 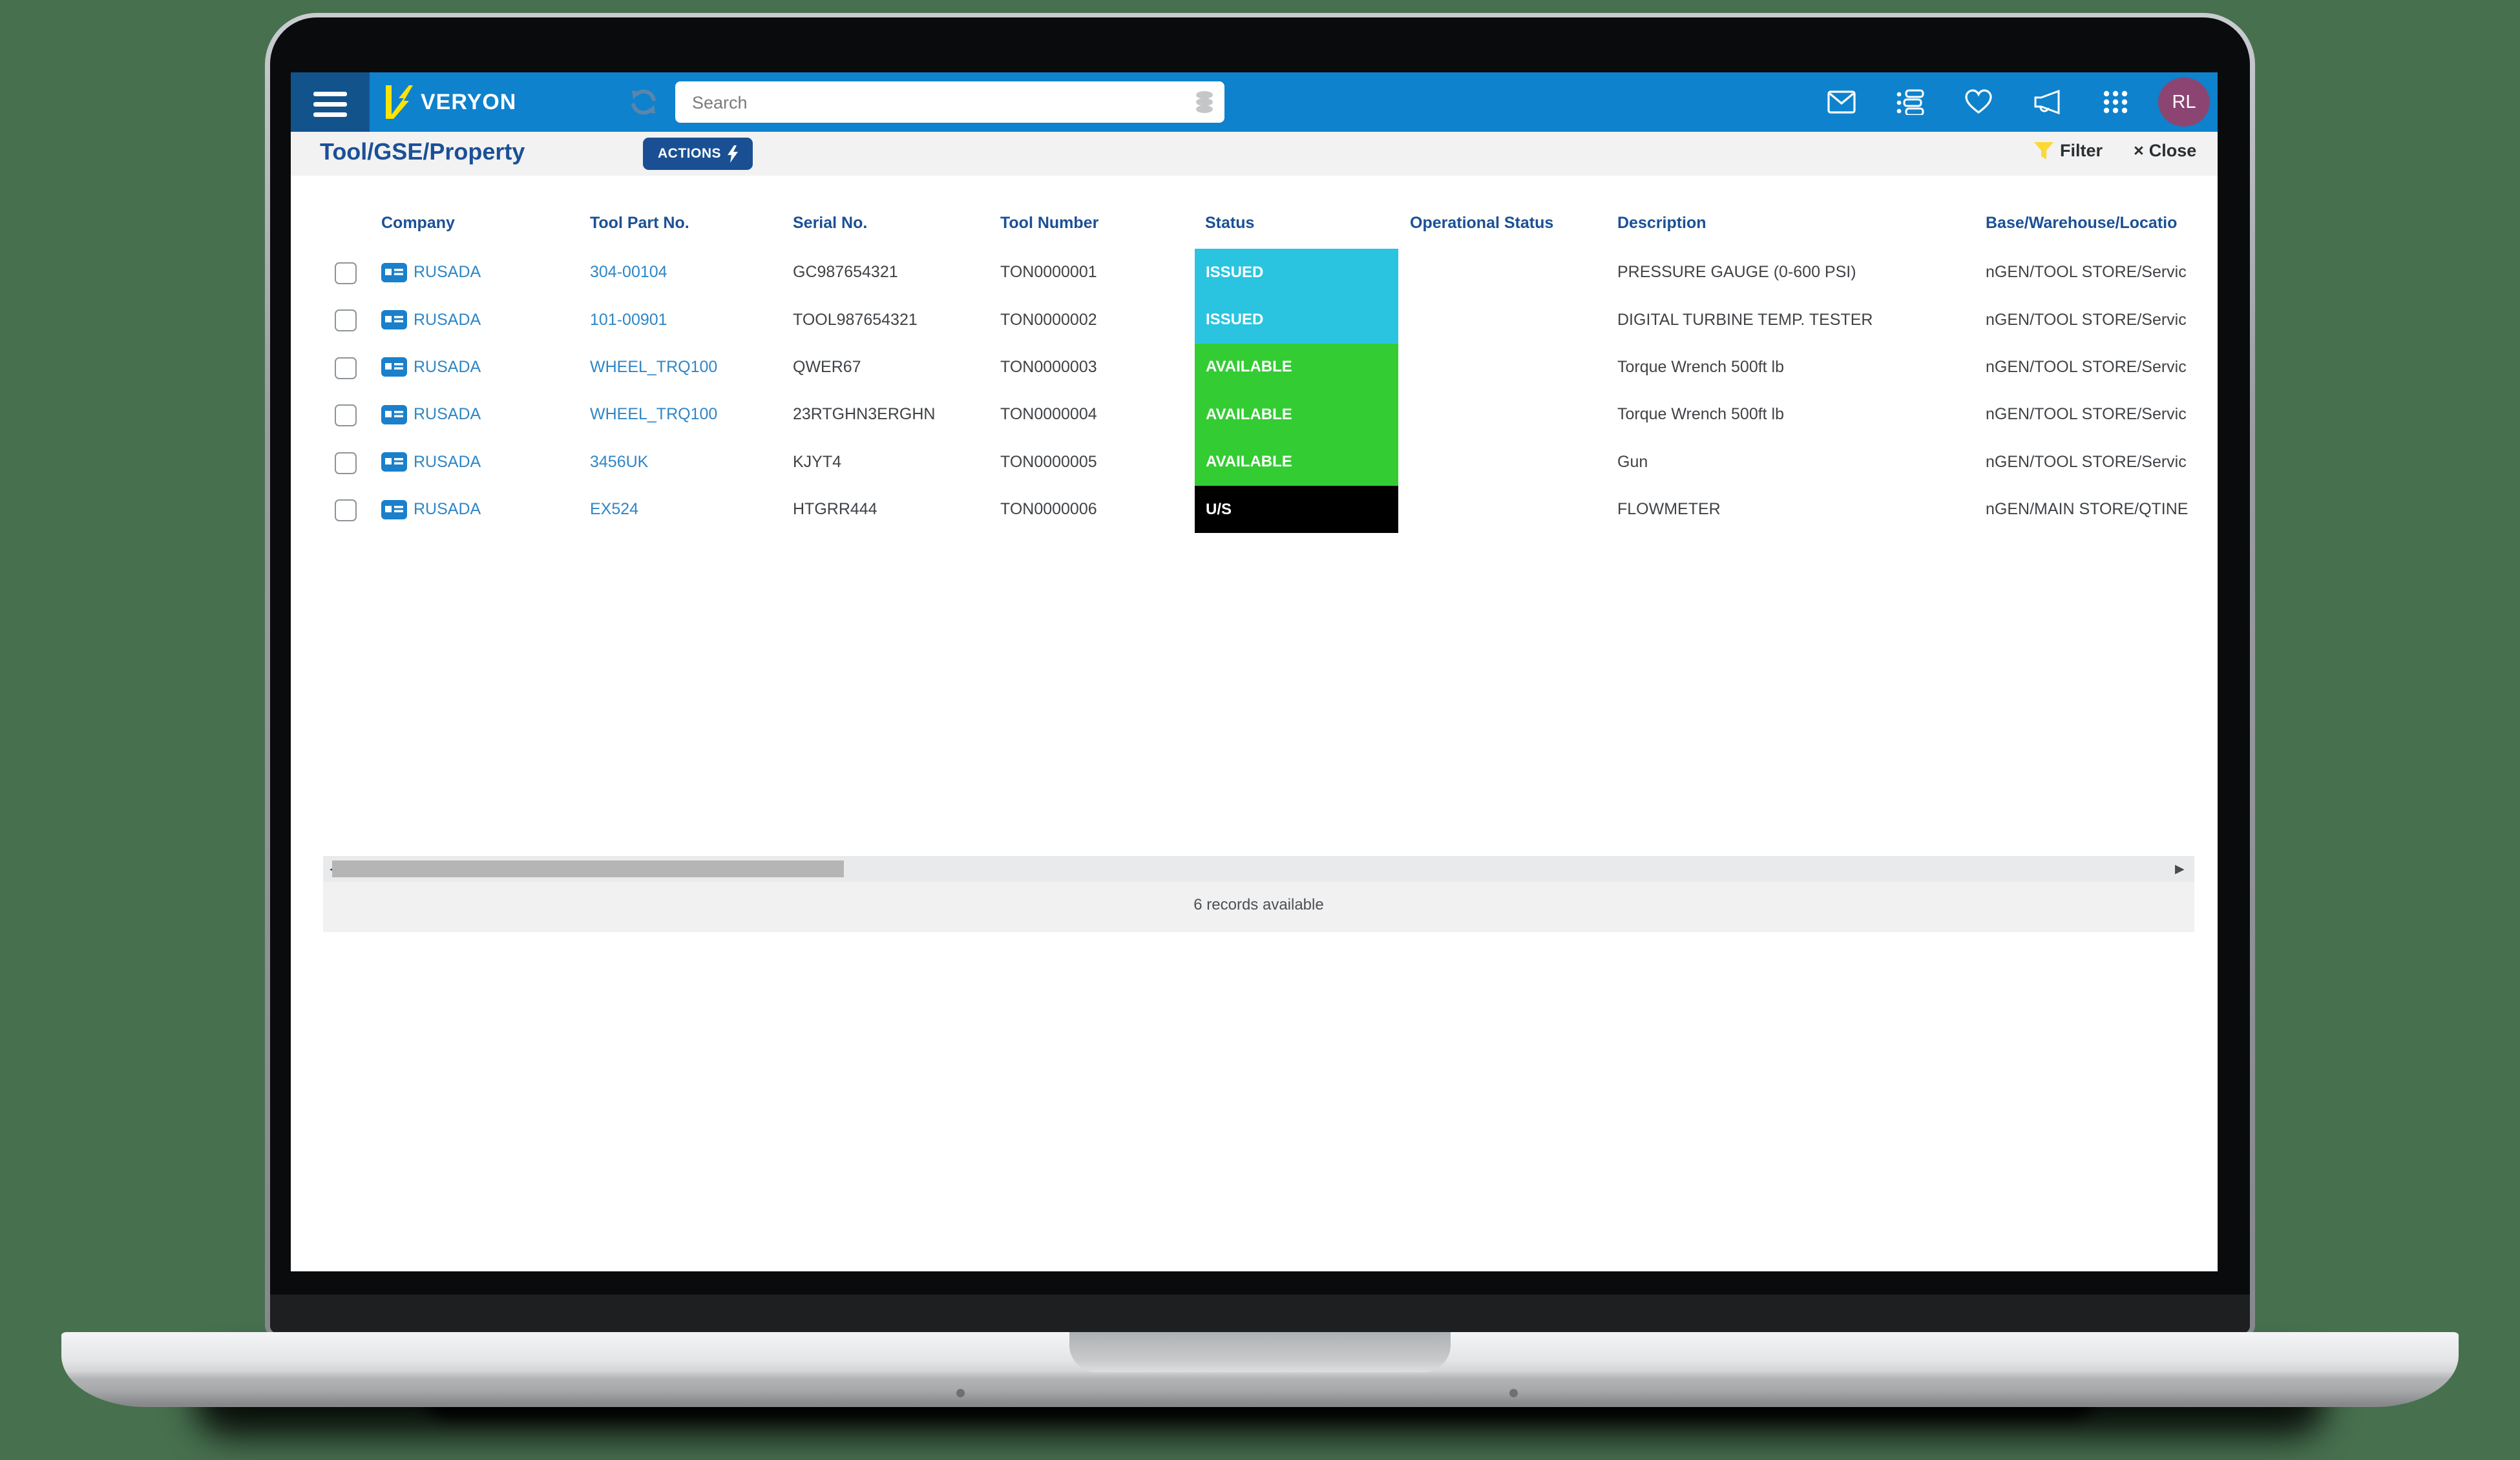 What do you see at coordinates (619, 461) in the screenshot?
I see `tool-part-no-link: 3456UK` at bounding box center [619, 461].